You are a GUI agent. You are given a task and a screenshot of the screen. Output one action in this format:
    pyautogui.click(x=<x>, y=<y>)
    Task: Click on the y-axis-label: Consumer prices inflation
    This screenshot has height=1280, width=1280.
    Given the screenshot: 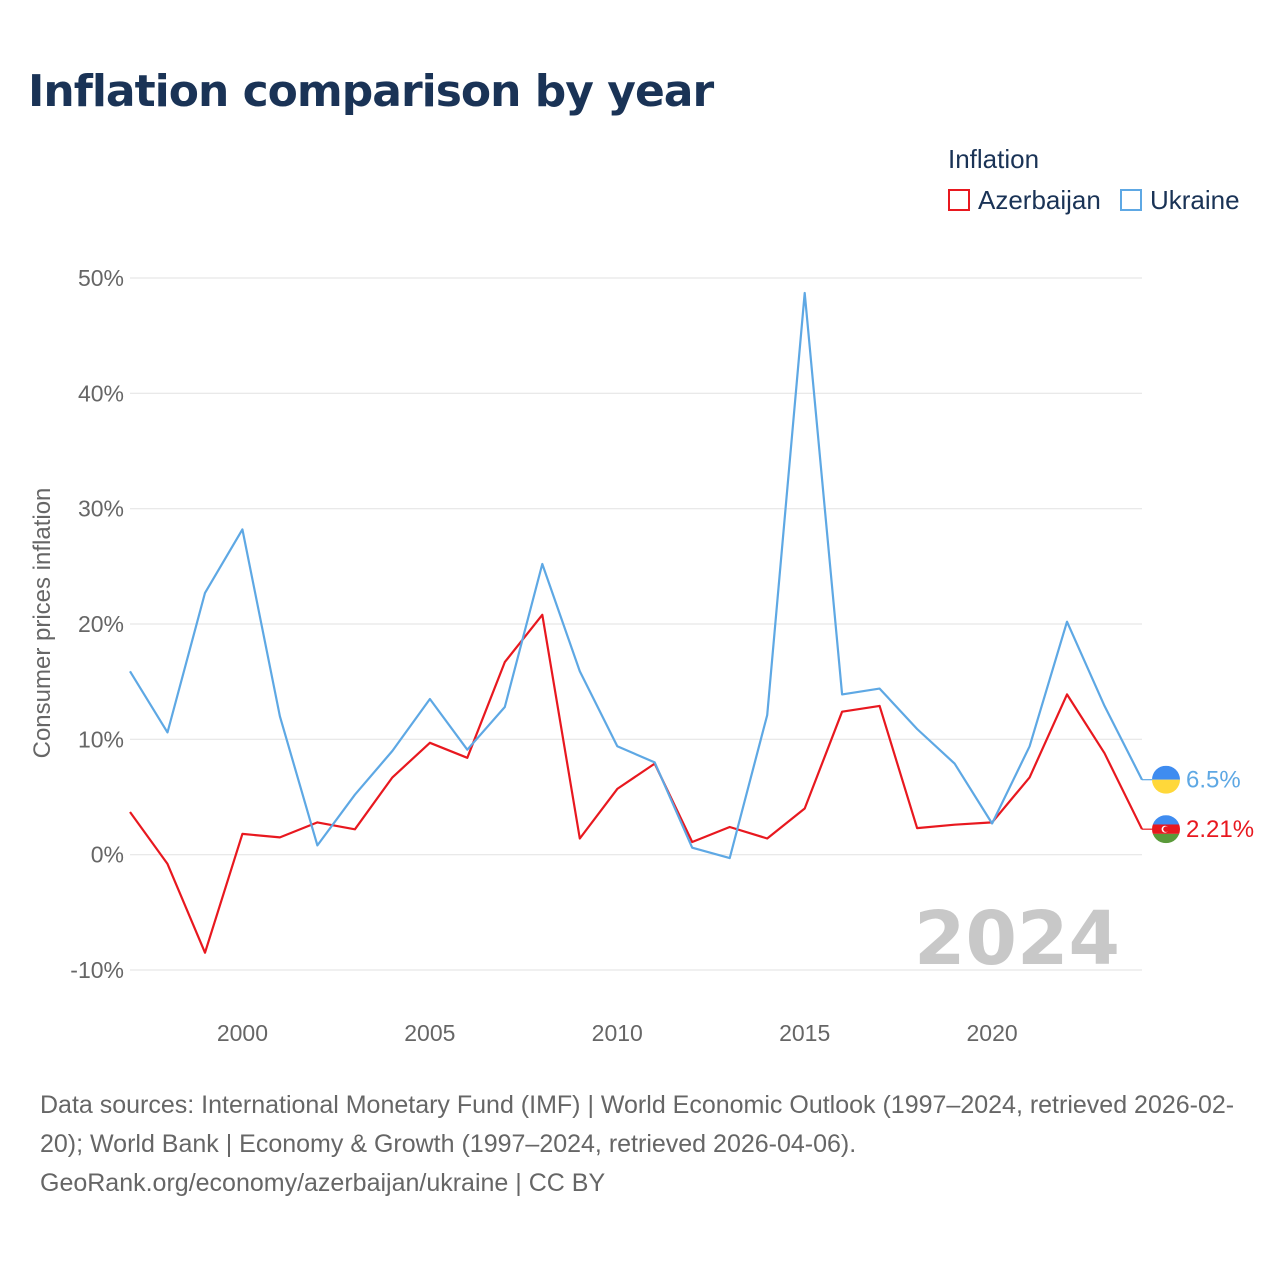 What is the action you would take?
    pyautogui.click(x=42, y=623)
    